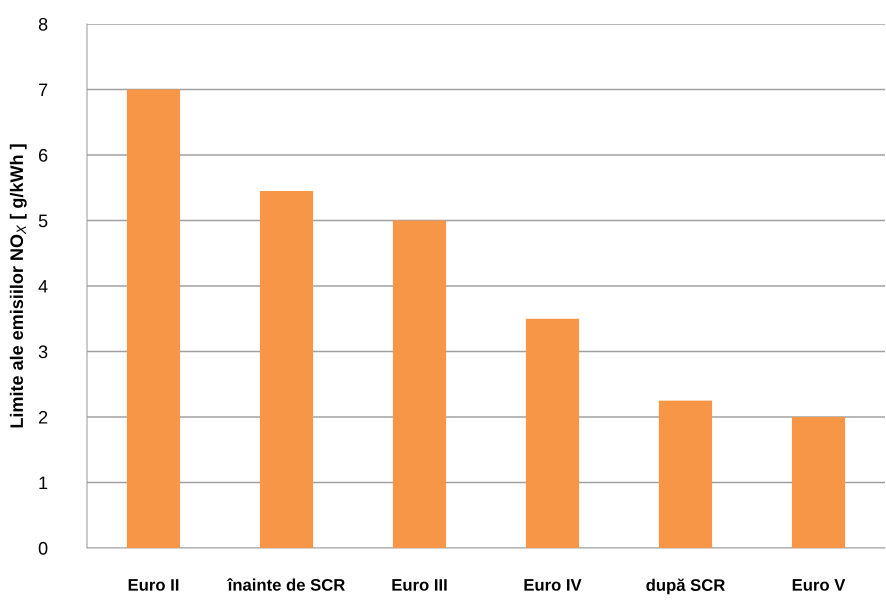 The image size is (886, 601). I want to click on y-tick-label: 3, so click(43, 351).